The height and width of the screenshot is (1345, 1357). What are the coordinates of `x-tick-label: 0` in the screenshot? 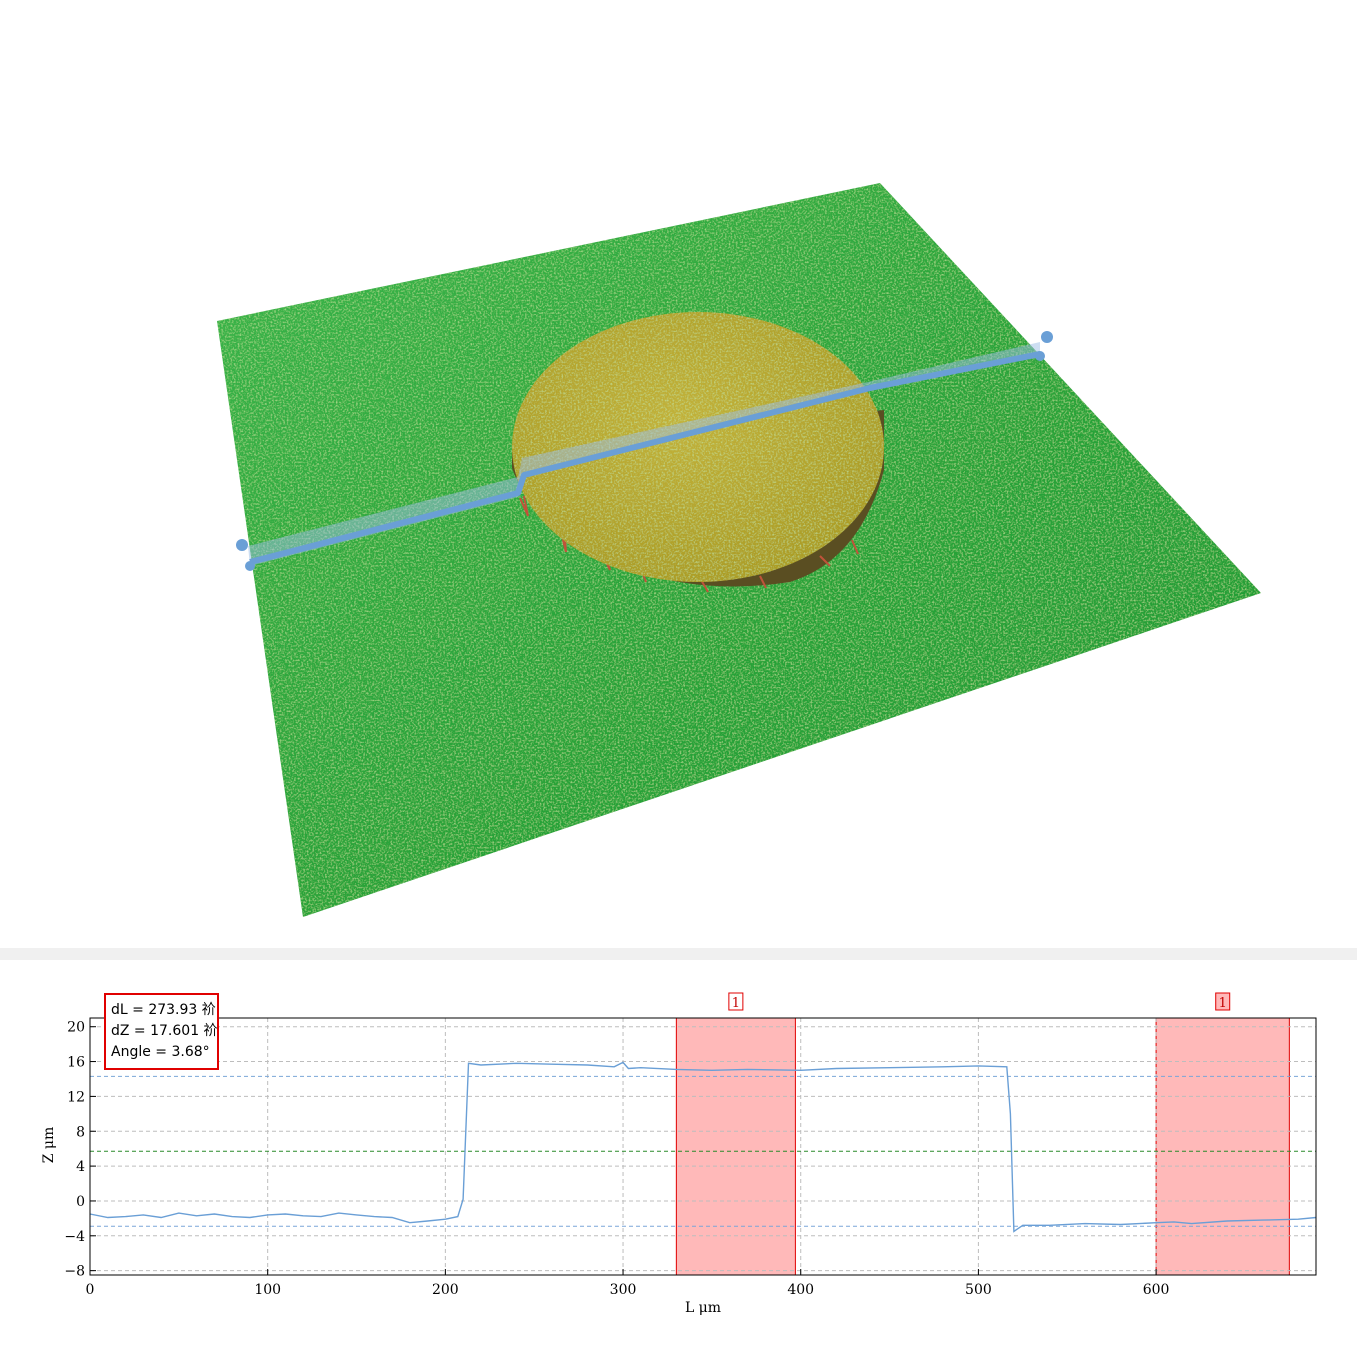 It's located at (90, 1290).